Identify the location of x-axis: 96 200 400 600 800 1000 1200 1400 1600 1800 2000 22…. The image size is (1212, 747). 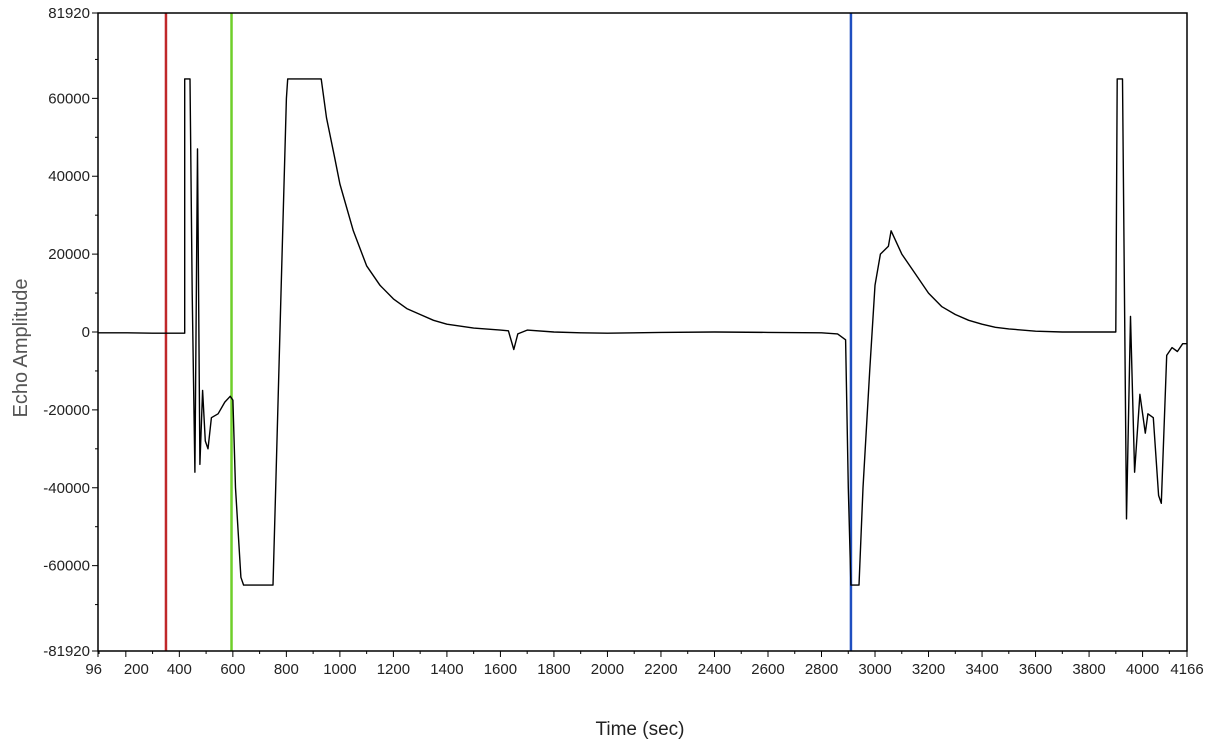
(644, 664).